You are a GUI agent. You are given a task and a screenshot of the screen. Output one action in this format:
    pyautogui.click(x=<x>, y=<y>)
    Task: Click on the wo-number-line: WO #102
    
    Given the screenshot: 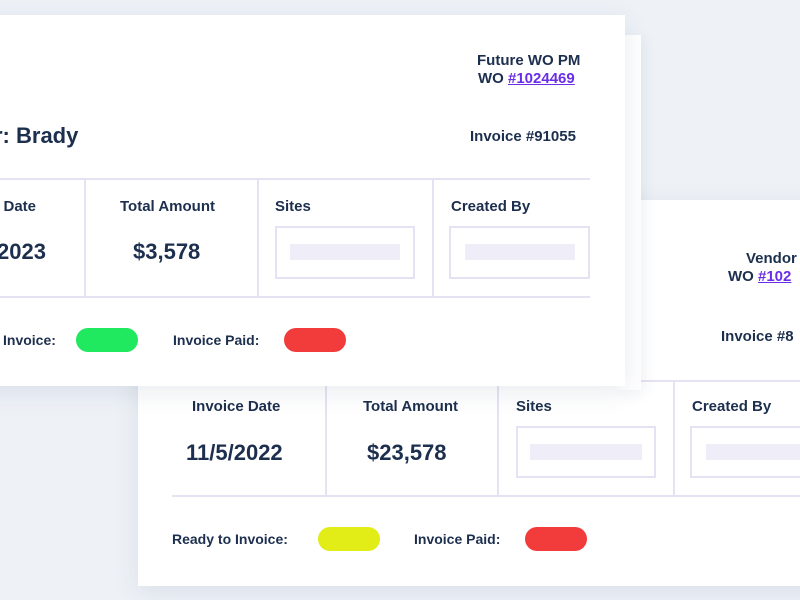 What is the action you would take?
    pyautogui.click(x=759, y=276)
    